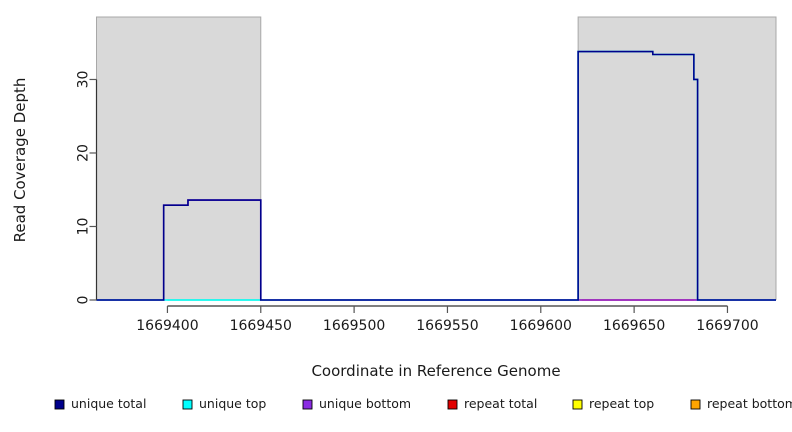 The image size is (792, 432). What do you see at coordinates (447, 326) in the screenshot?
I see `x-tick-label-1669550: 1669550` at bounding box center [447, 326].